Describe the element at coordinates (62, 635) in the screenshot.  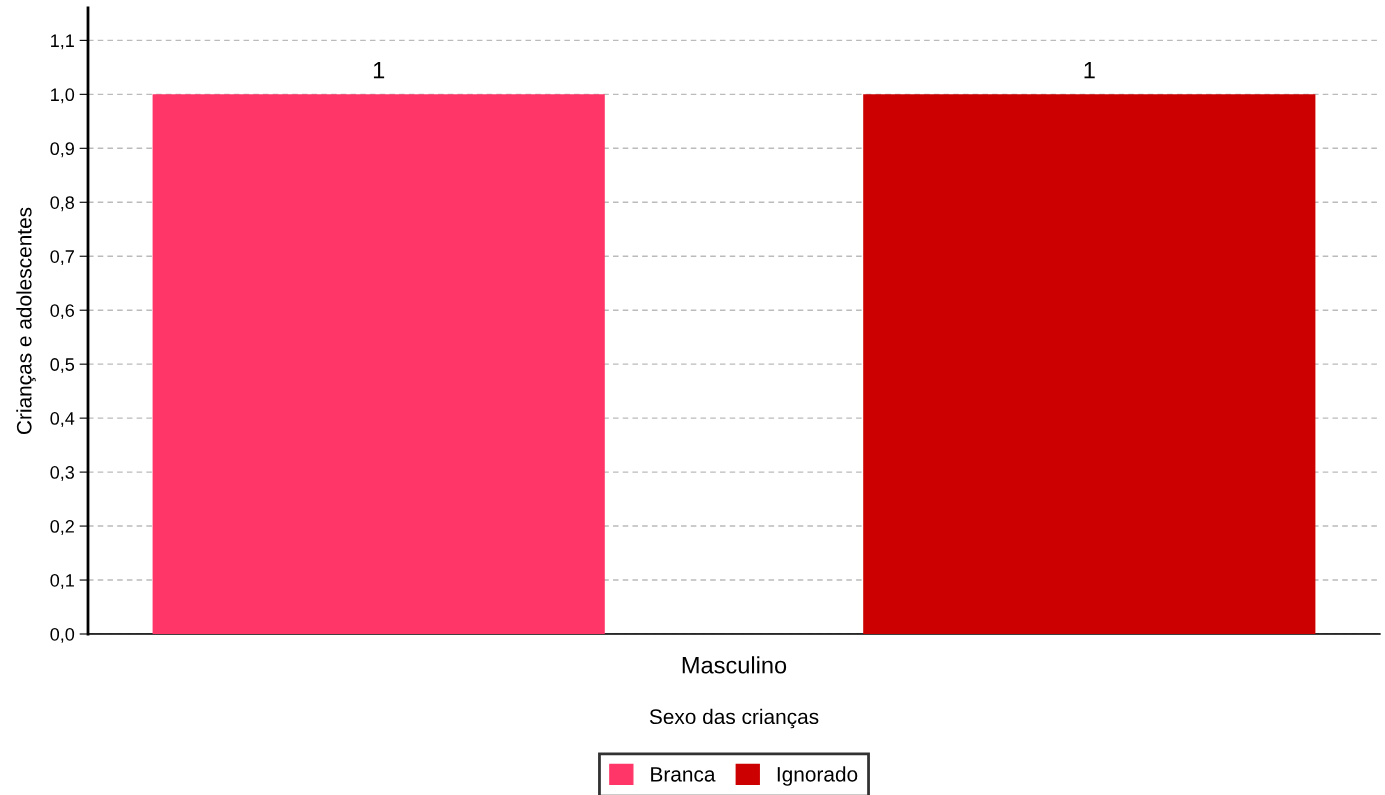
I see `y-tick-label: 0,0` at that location.